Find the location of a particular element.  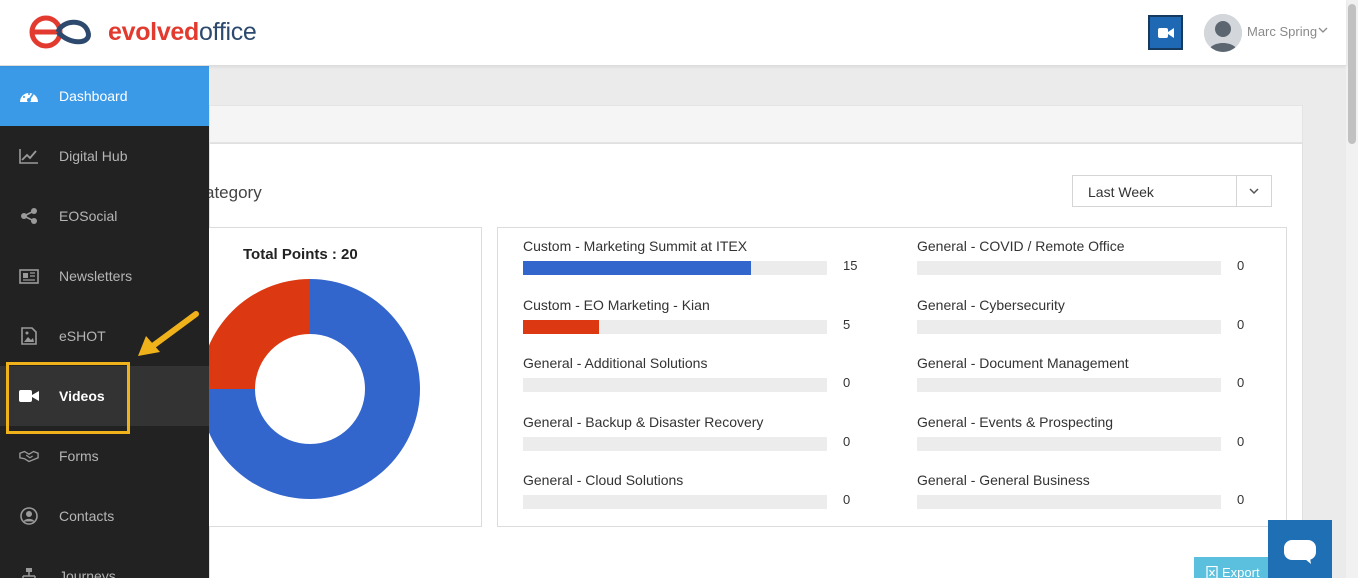

image-file-icon is located at coordinates (29, 336).